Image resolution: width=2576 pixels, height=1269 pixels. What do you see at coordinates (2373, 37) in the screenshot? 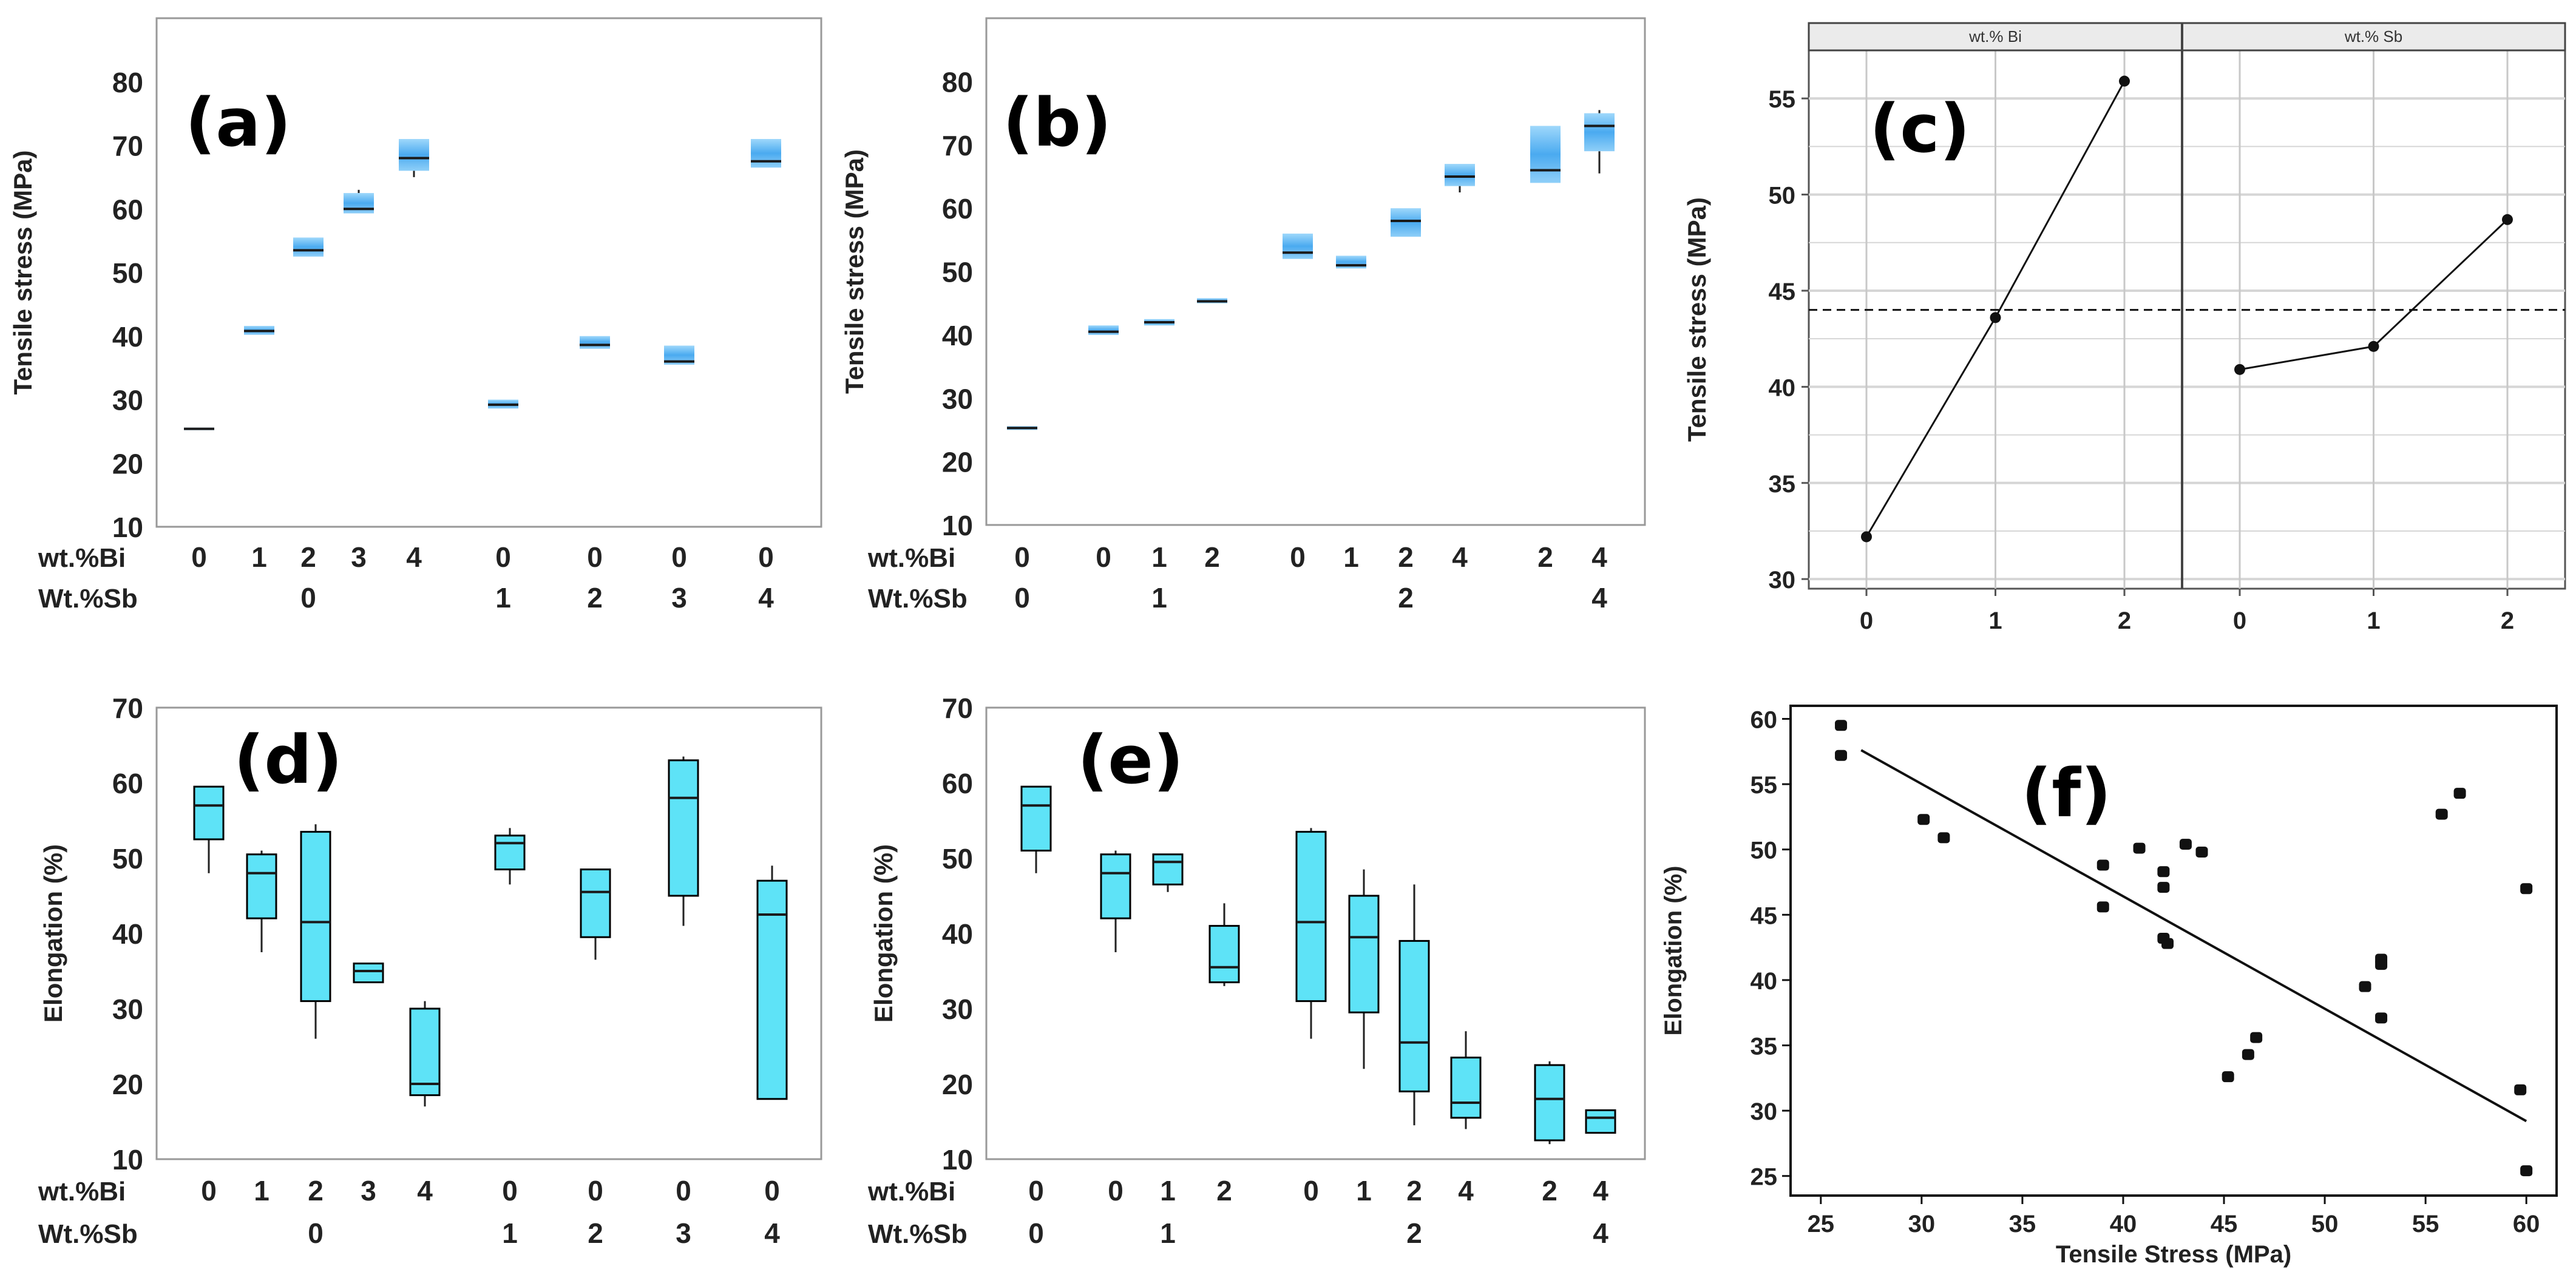
I see `facet-title: wt.% Sb` at bounding box center [2373, 37].